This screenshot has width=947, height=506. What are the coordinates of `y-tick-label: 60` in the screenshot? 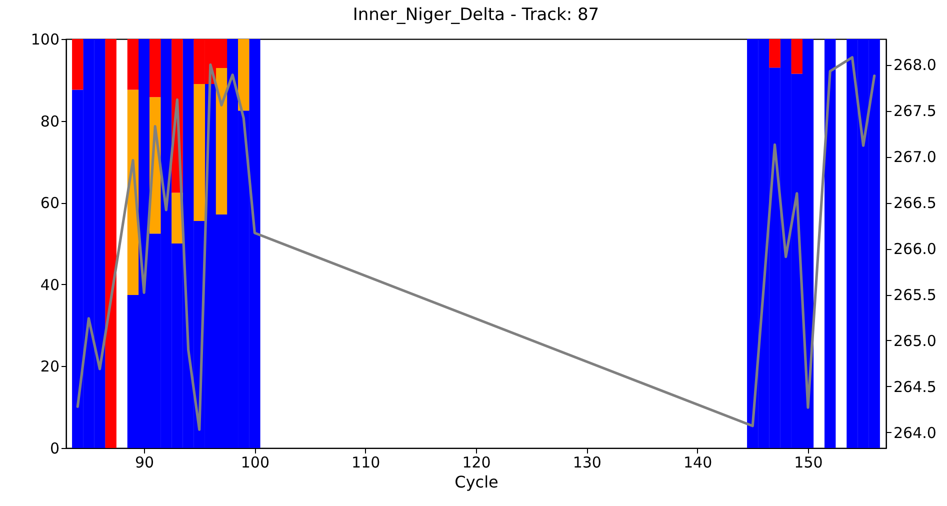 It's located at (50, 203).